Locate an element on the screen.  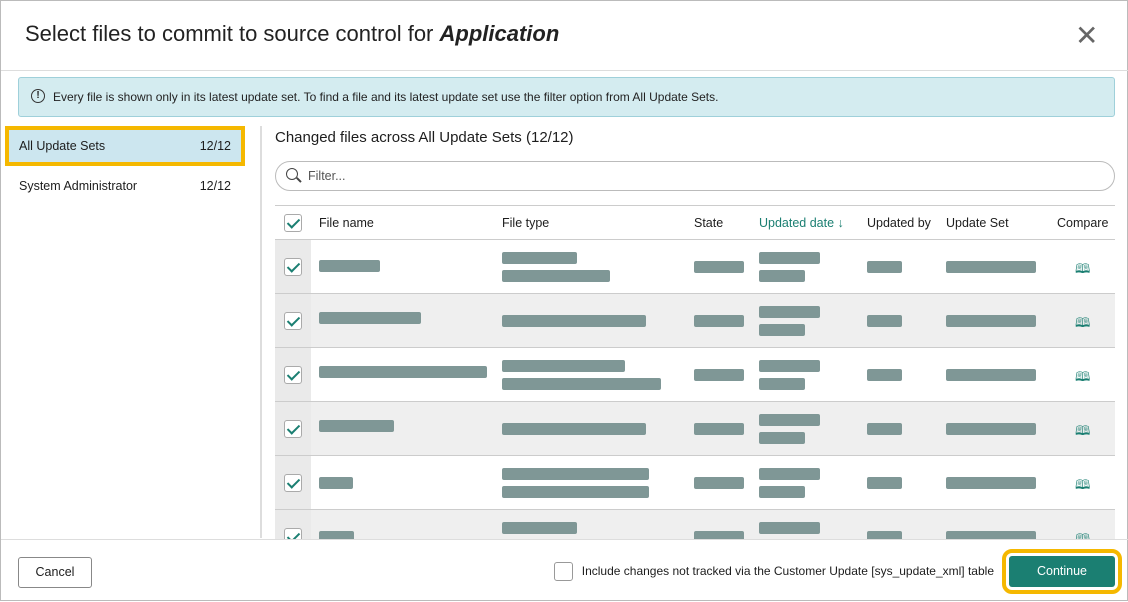
divider is located at coordinates (261, 332).